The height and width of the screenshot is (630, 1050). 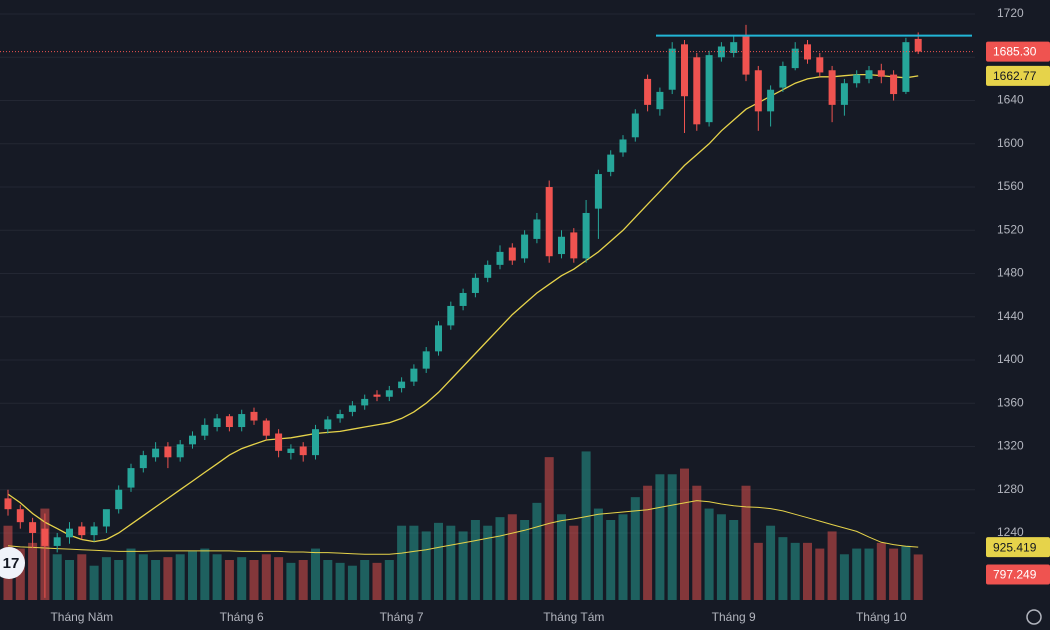 What do you see at coordinates (1015, 575) in the screenshot?
I see `volume-value-label: 797.249` at bounding box center [1015, 575].